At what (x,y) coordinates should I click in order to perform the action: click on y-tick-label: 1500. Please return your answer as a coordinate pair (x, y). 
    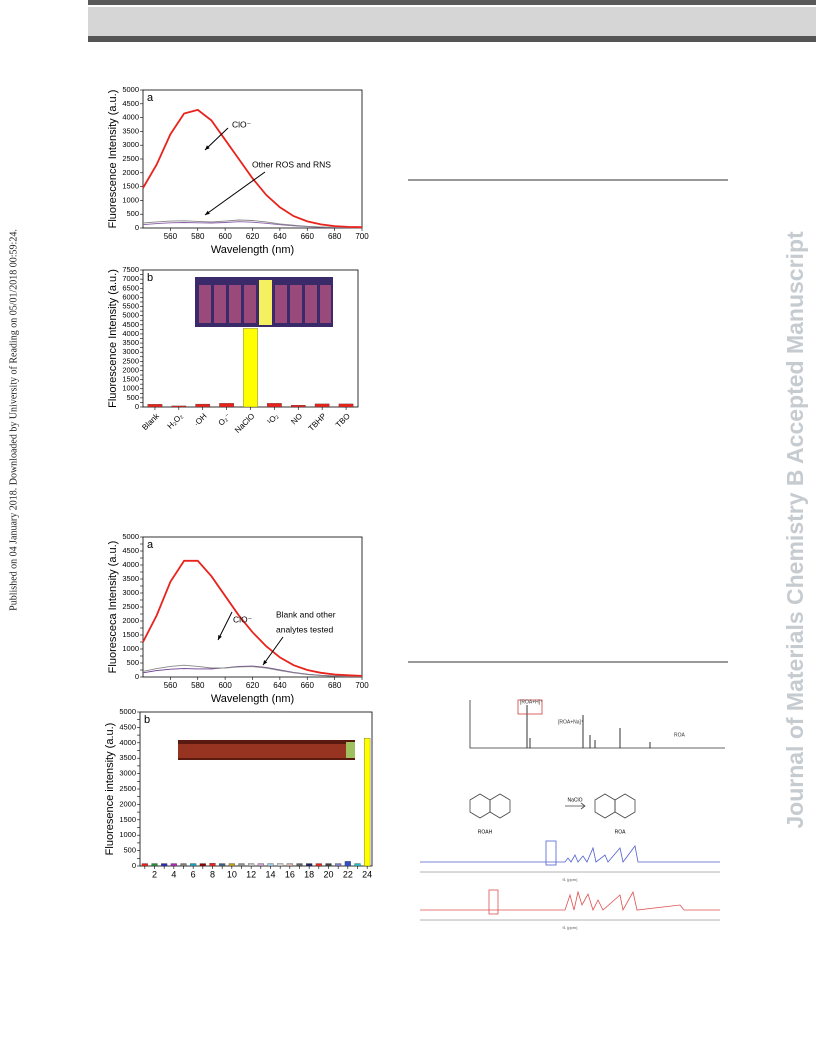
    Looking at the image, I should click on (130, 379).